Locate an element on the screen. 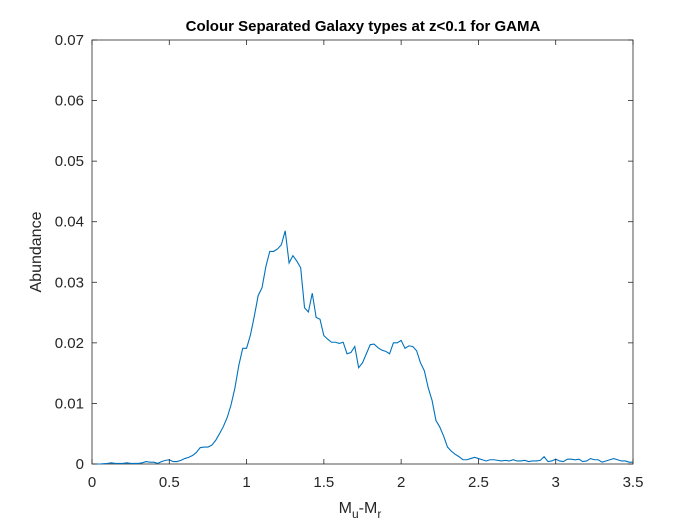  y-tick-label: 0 is located at coordinates (80, 464).